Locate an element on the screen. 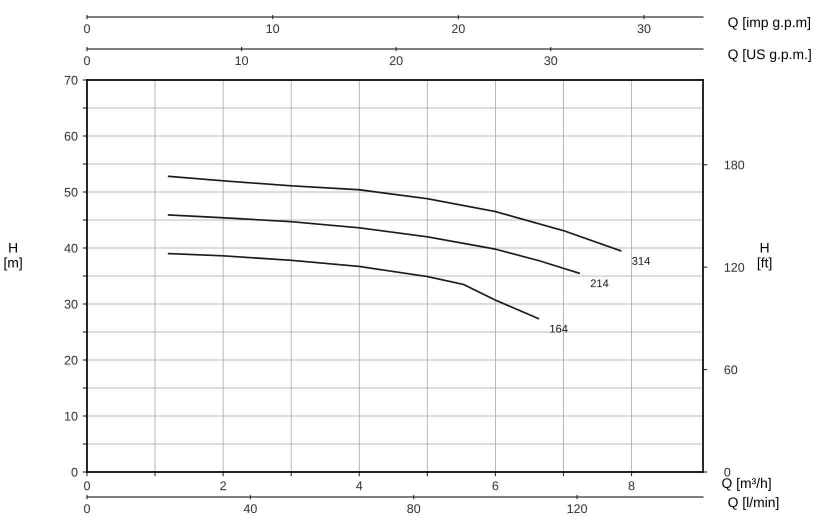 The width and height of the screenshot is (833, 522). y2-tick-label: 180 is located at coordinates (734, 165).